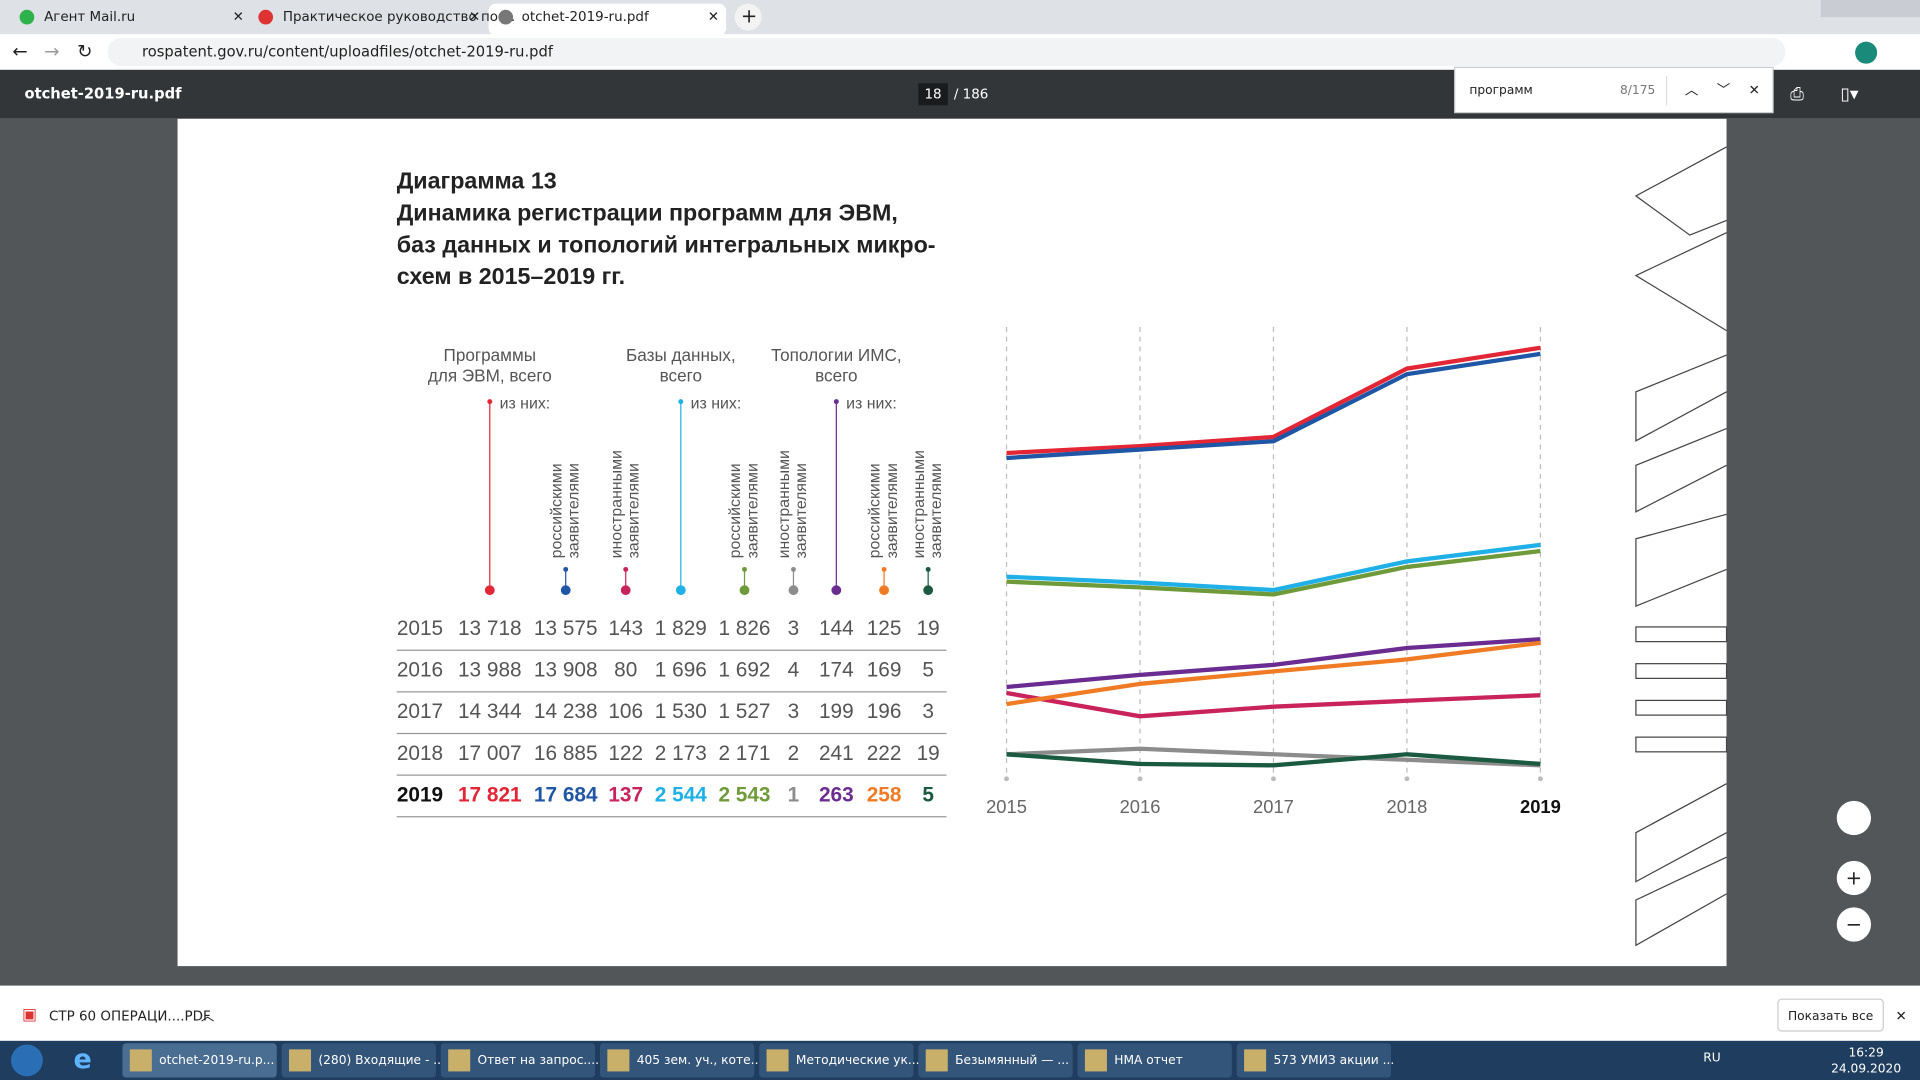 The width and height of the screenshot is (1920, 1080). What do you see at coordinates (27, 1060) in the screenshot?
I see `start` at bounding box center [27, 1060].